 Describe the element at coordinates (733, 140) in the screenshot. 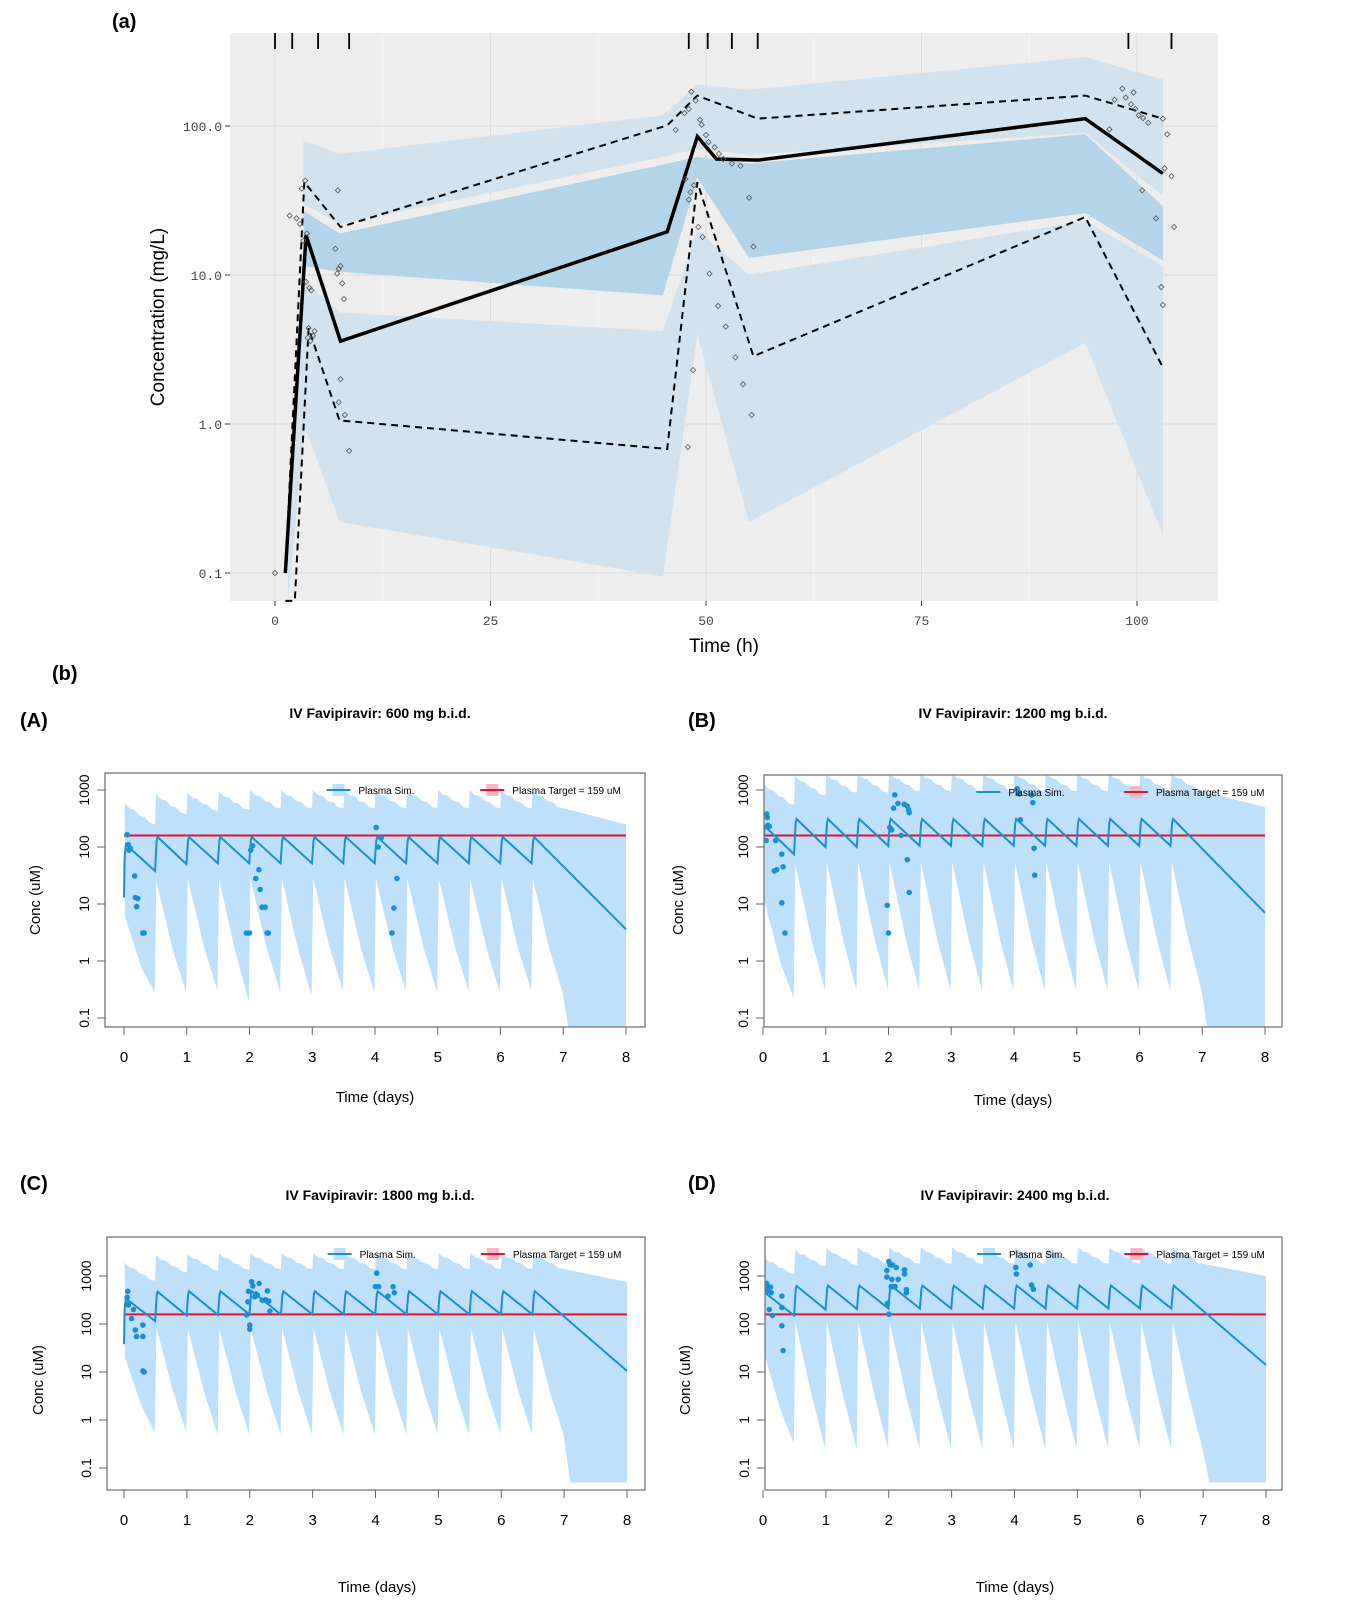

I see `band-upper-percentile-PI` at that location.